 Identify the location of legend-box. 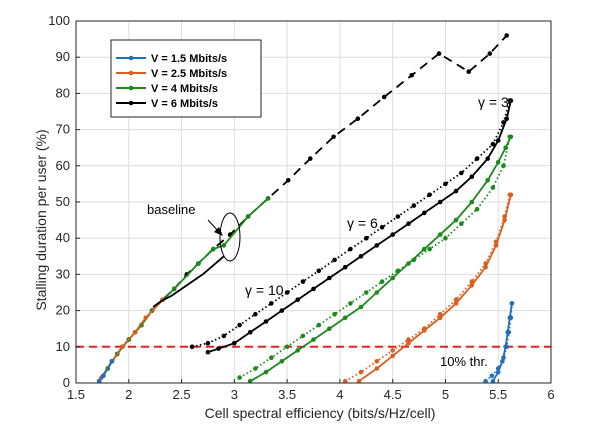
(186, 78).